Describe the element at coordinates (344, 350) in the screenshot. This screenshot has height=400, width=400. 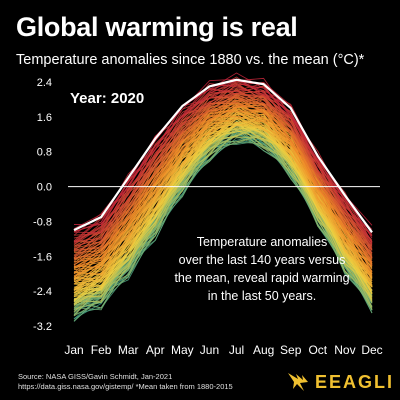
I see `x-tick-label: Nov` at that location.